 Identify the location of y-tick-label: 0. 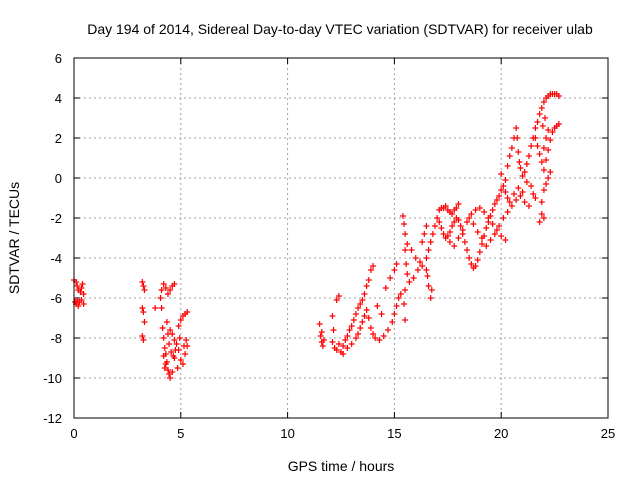
(58, 178).